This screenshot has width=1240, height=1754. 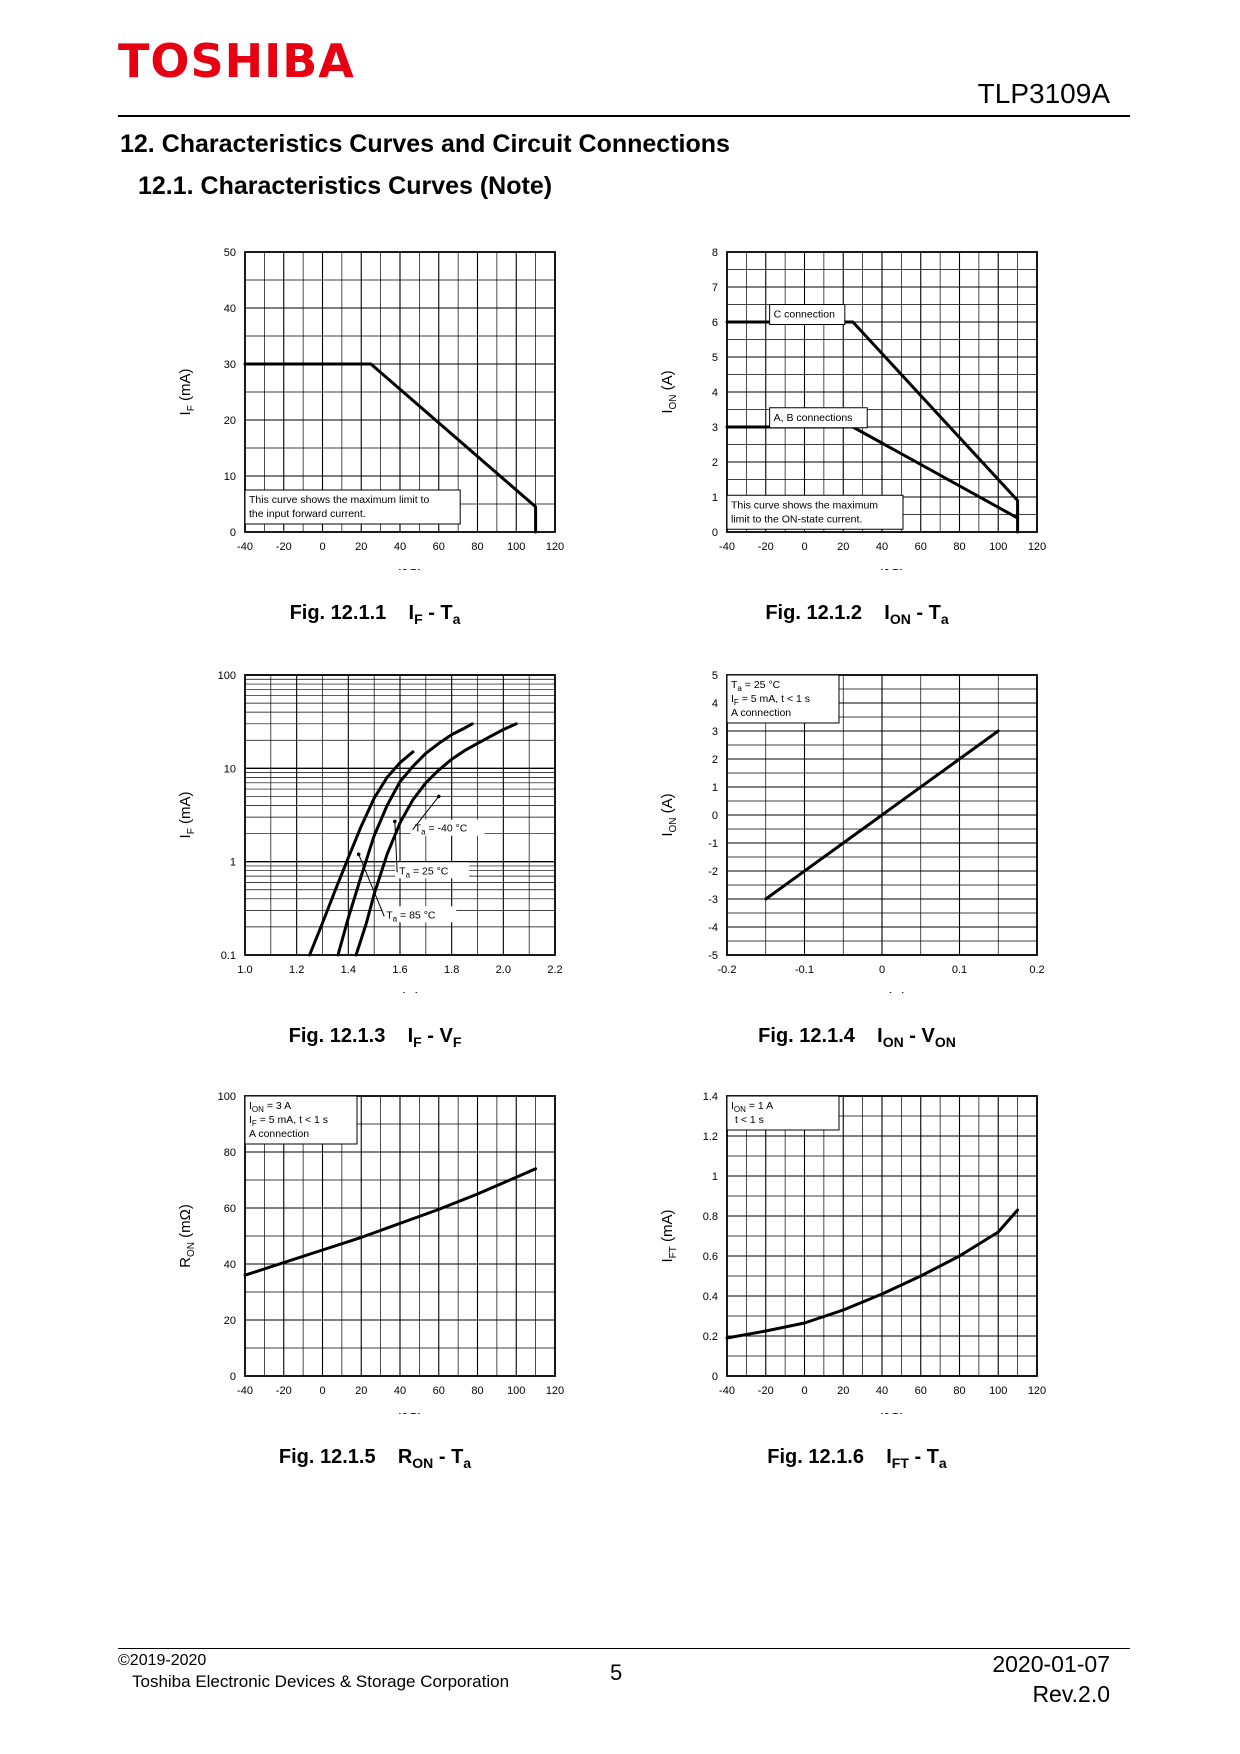 What do you see at coordinates (710, 1297) in the screenshot?
I see `y-tick-label: 0.4` at bounding box center [710, 1297].